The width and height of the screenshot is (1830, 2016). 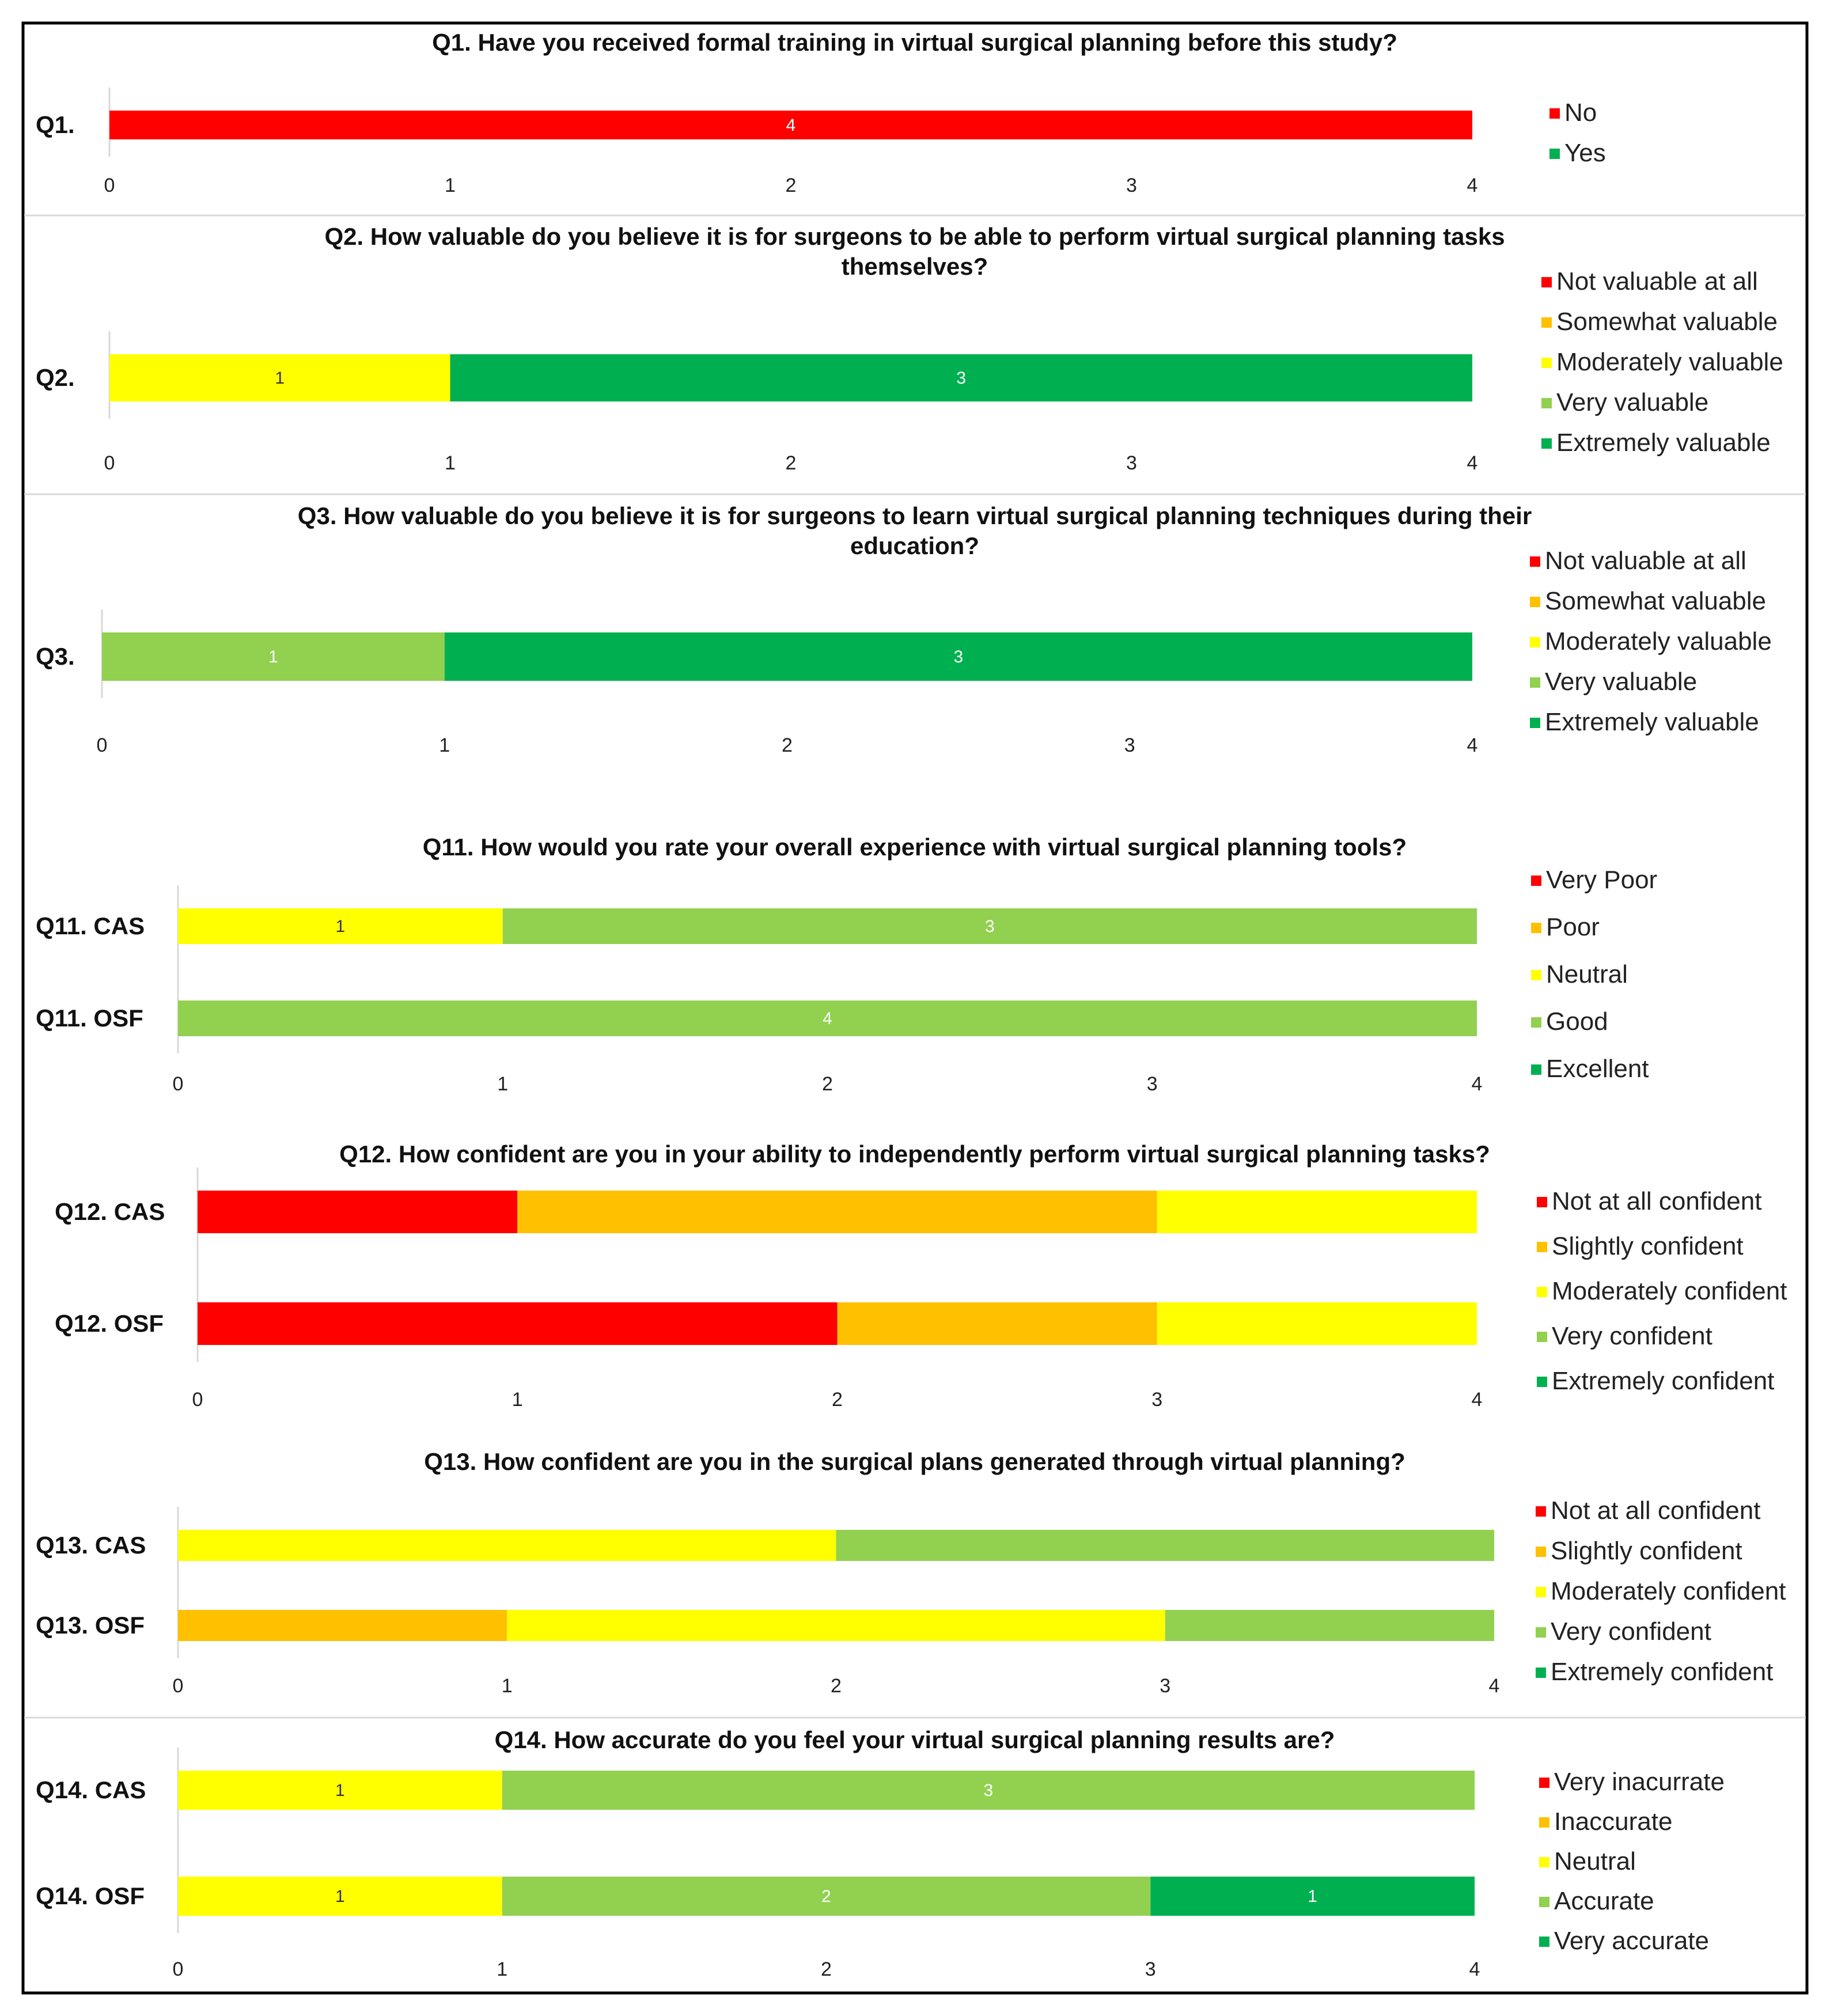 I want to click on row-label: Q1., so click(x=55, y=124).